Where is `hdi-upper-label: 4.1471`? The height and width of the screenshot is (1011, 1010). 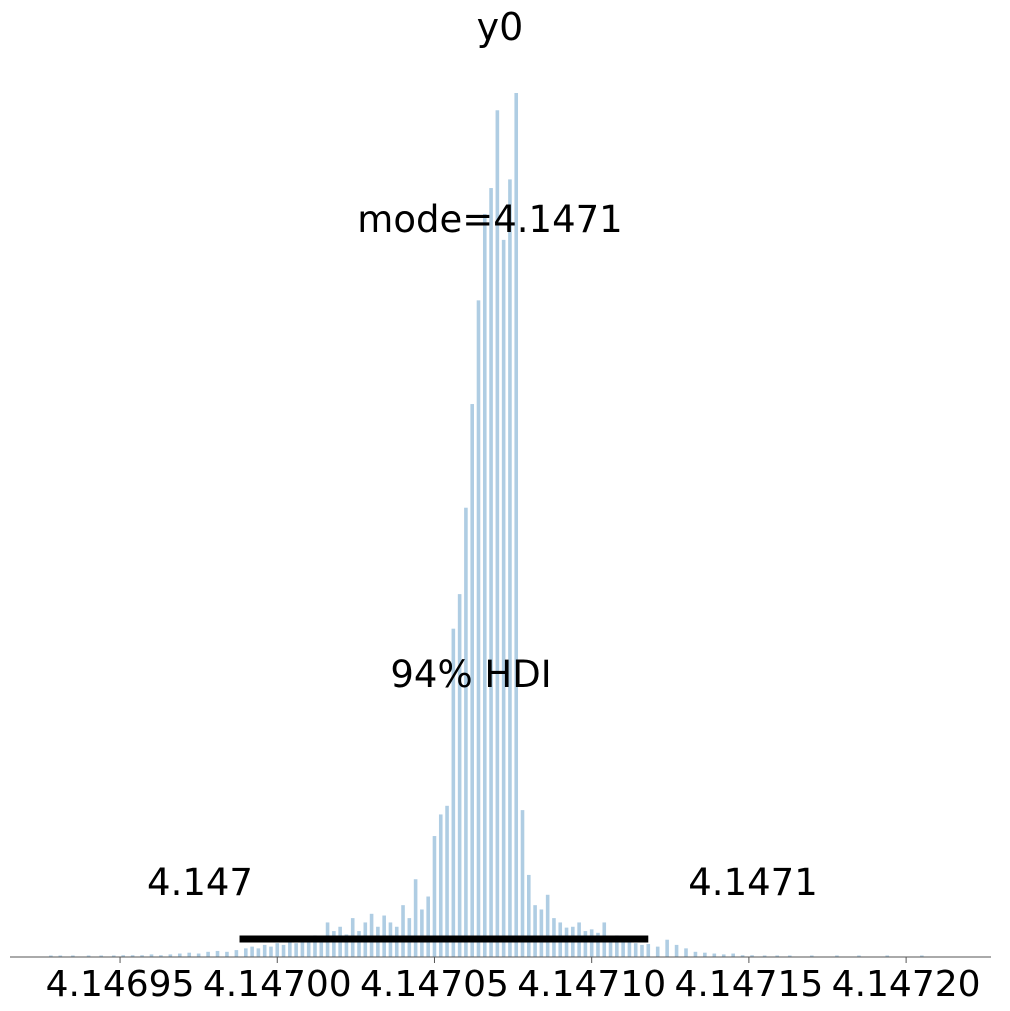 hdi-upper-label: 4.1471 is located at coordinates (752, 882).